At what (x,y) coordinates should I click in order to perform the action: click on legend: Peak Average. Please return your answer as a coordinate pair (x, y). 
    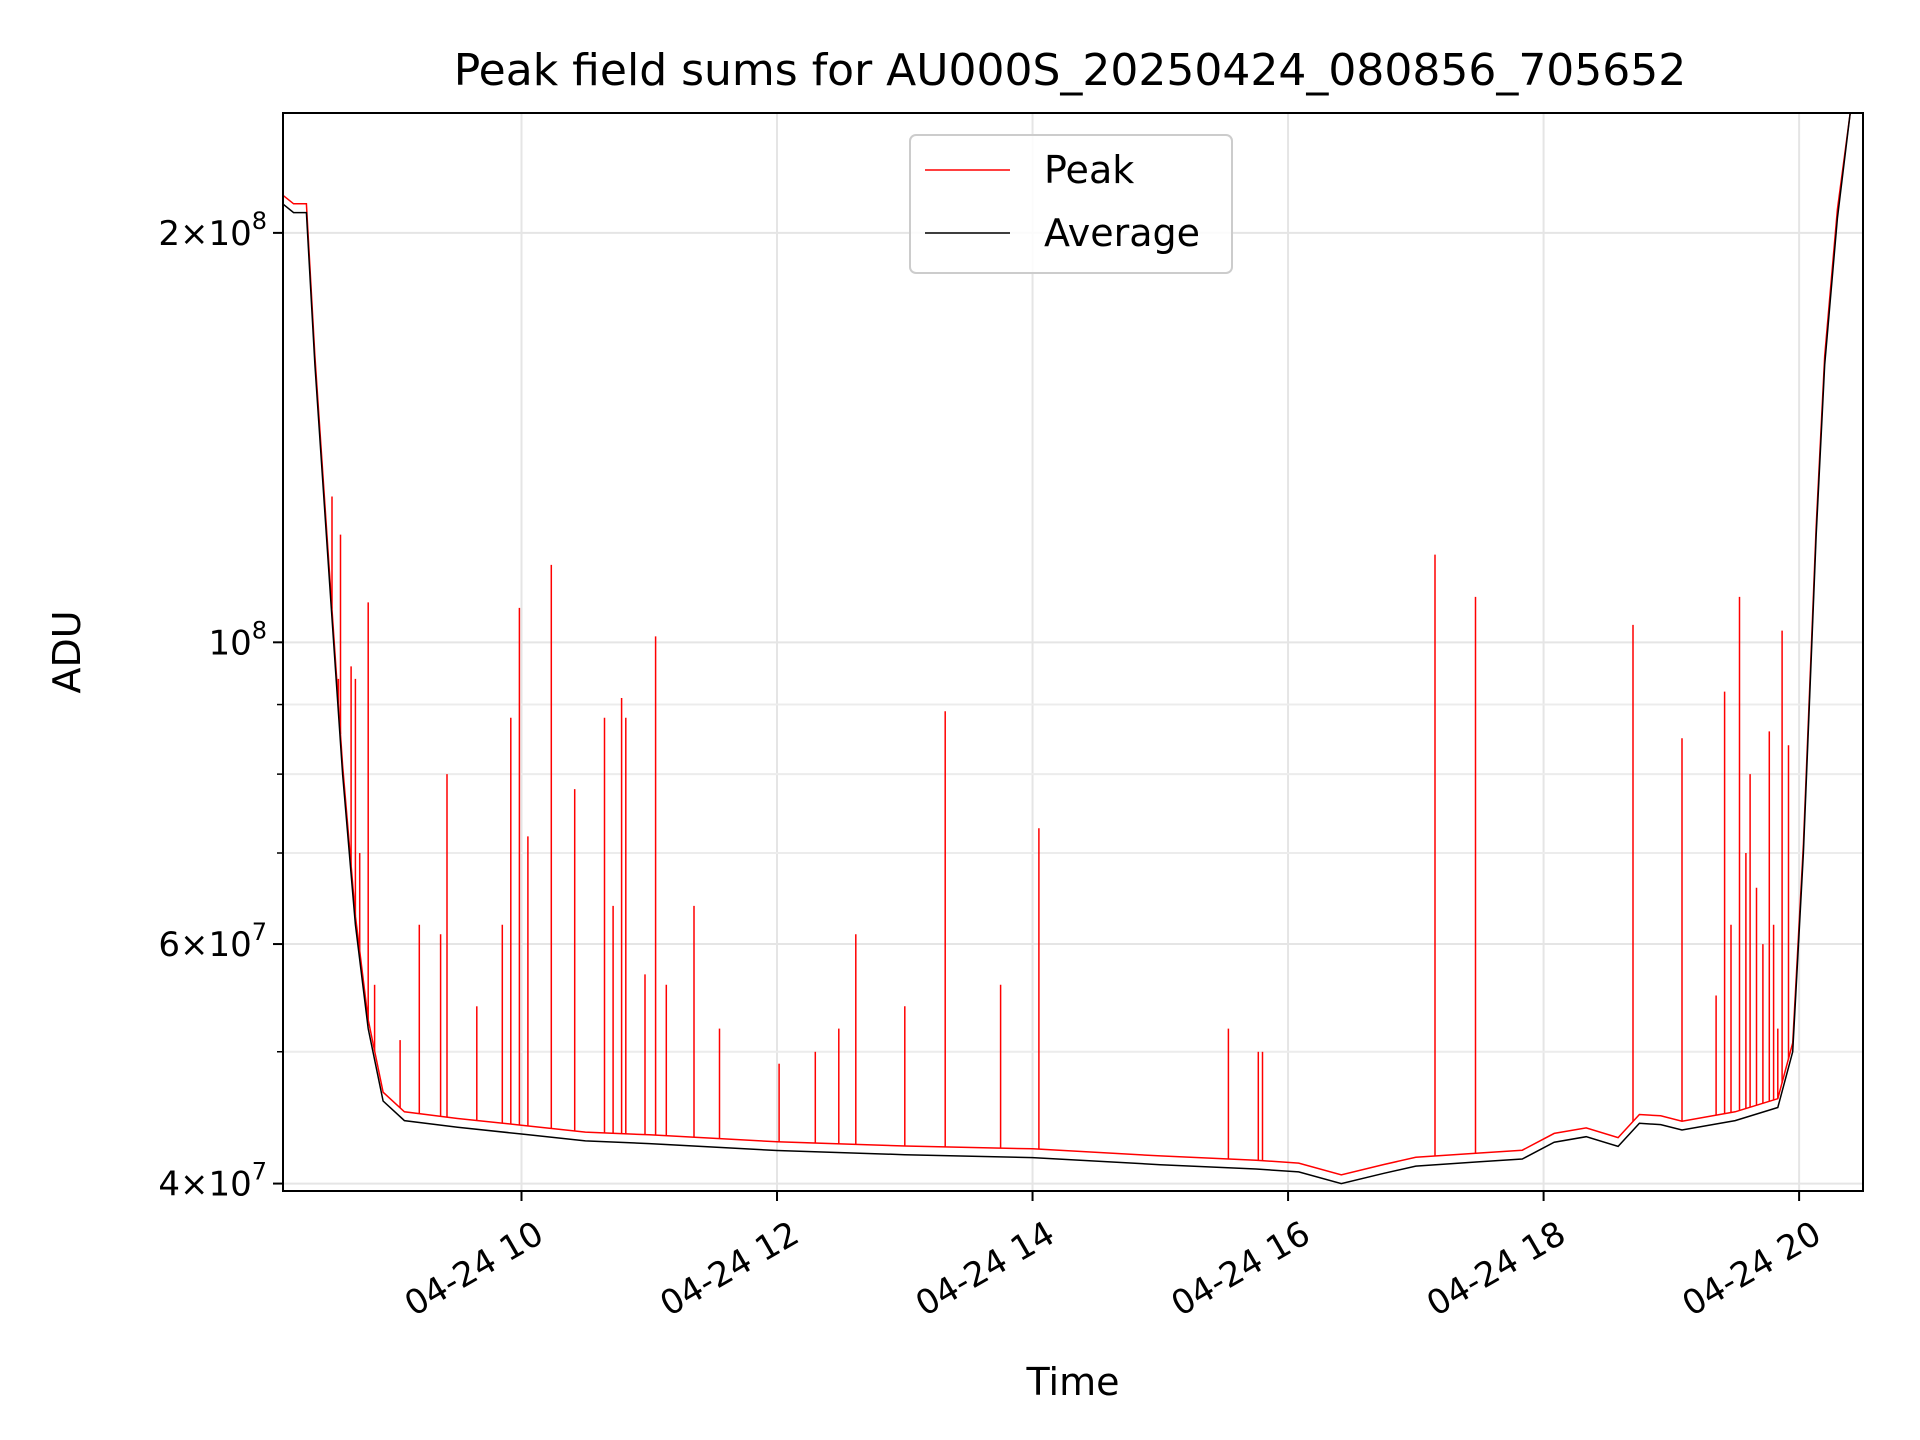
    Looking at the image, I should click on (1071, 204).